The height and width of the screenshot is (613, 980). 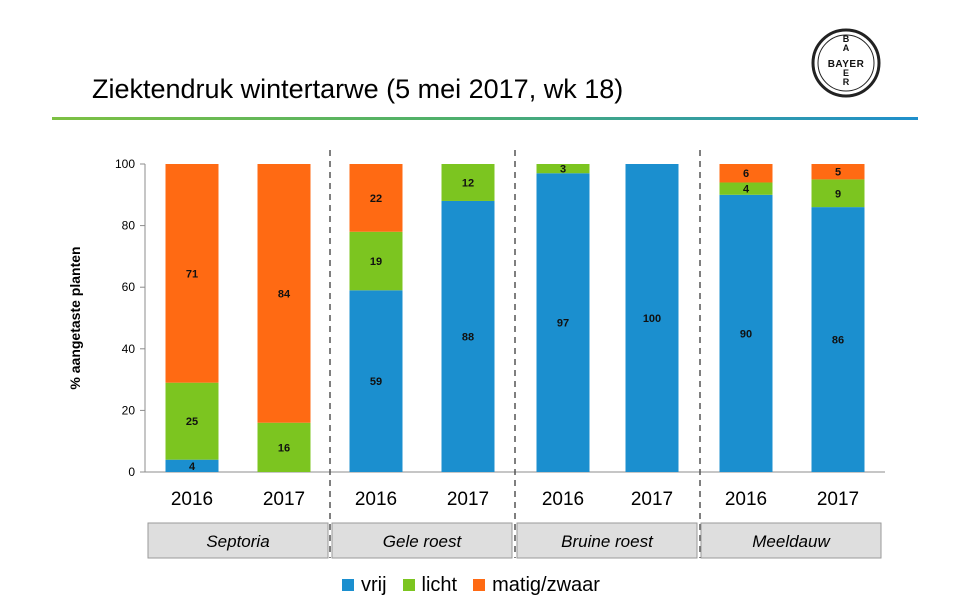 I want to click on data-label-matig-zwaar: 71, so click(x=192, y=274).